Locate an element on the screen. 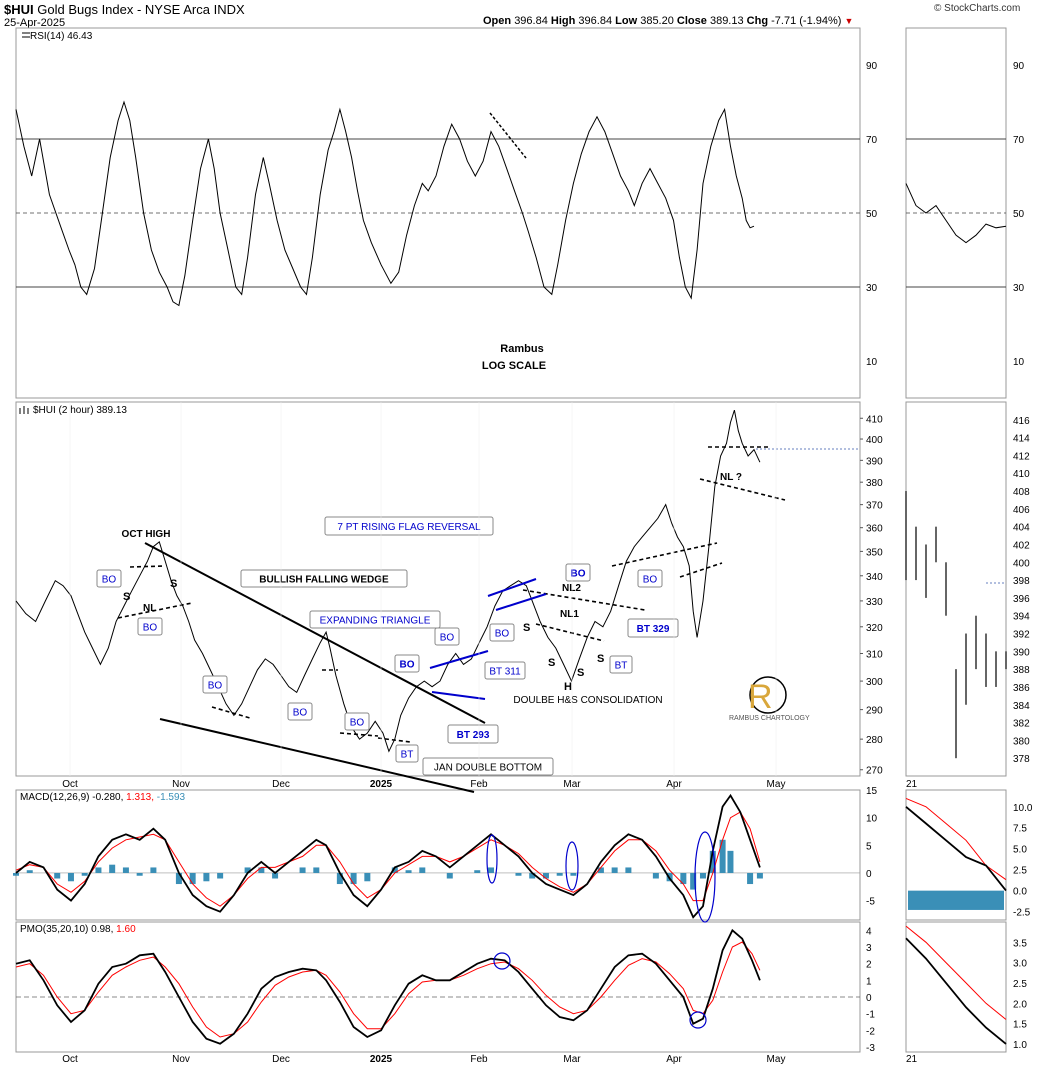 The width and height of the screenshot is (1050, 1069). pmo-legend: PMO(35,20,10) 0.98, 1.60 is located at coordinates (78, 929).